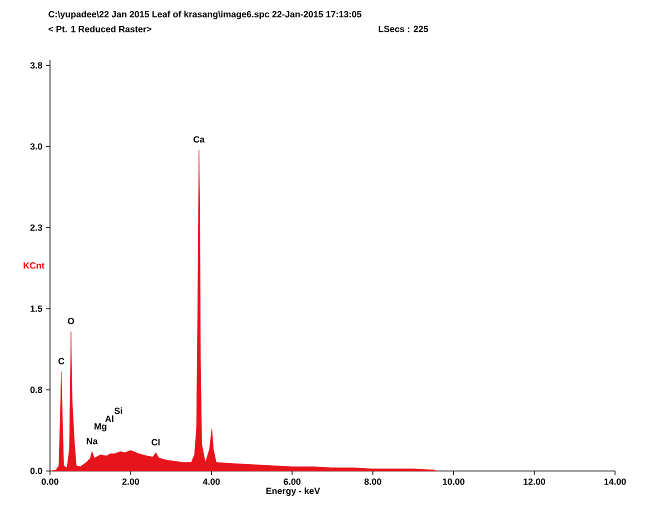 This screenshot has height=509, width=646. Describe the element at coordinates (34, 265) in the screenshot. I see `y-axis-title: KCnt` at that location.